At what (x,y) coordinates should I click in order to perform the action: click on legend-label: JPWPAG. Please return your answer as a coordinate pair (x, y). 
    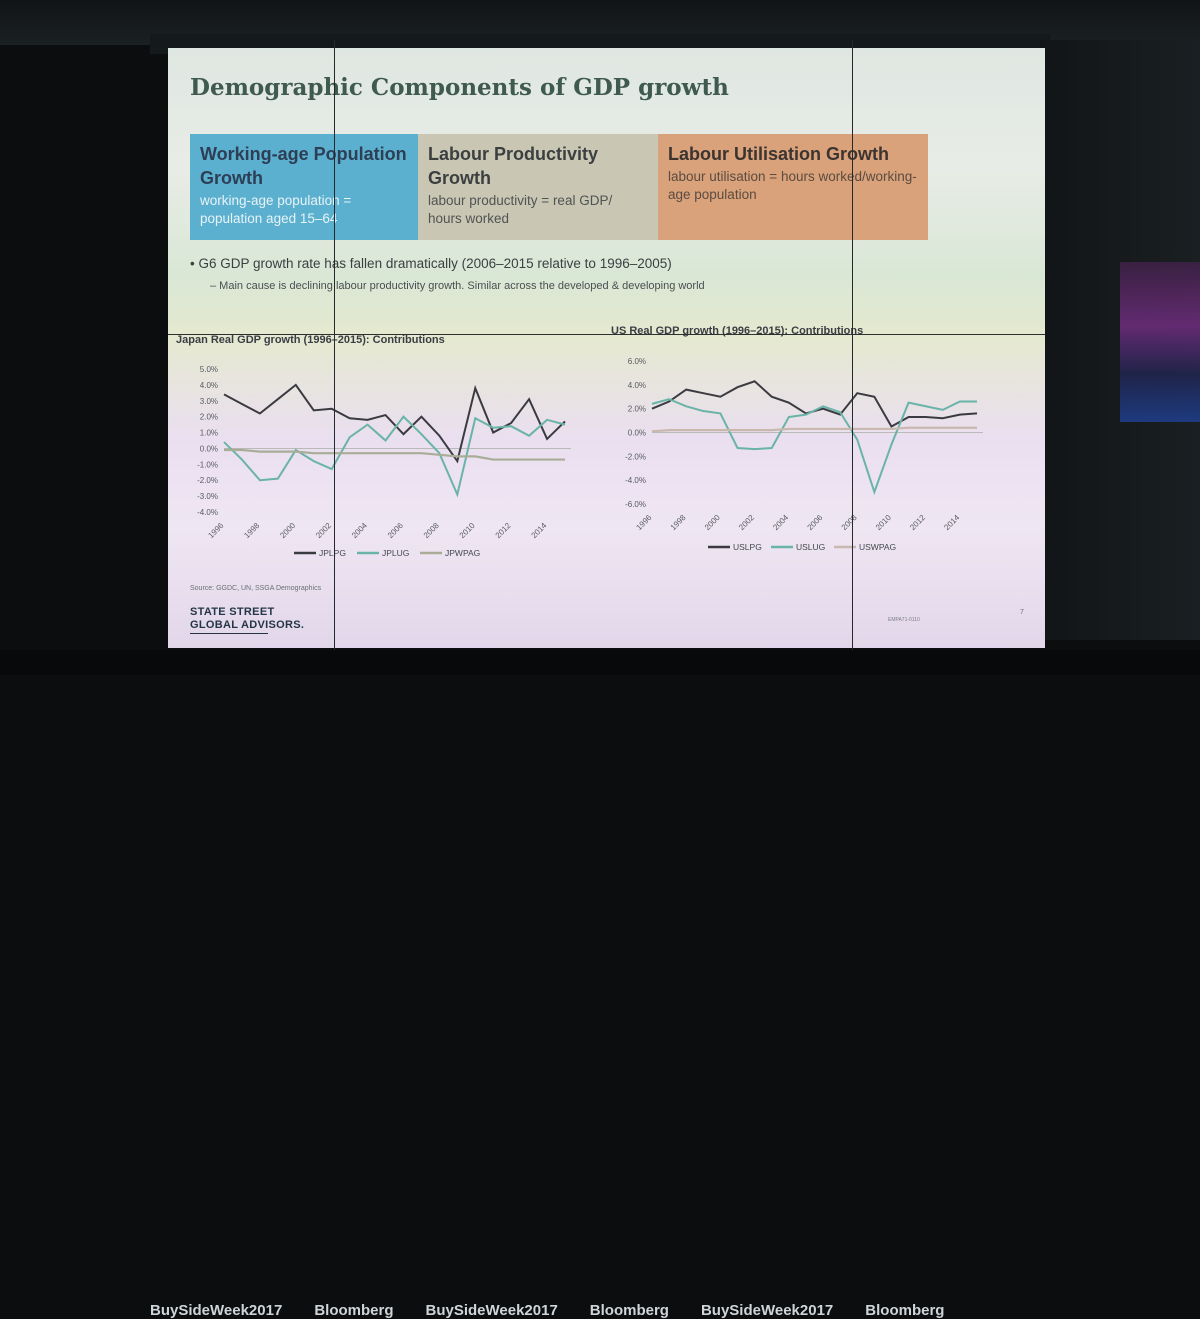
    Looking at the image, I should click on (462, 553).